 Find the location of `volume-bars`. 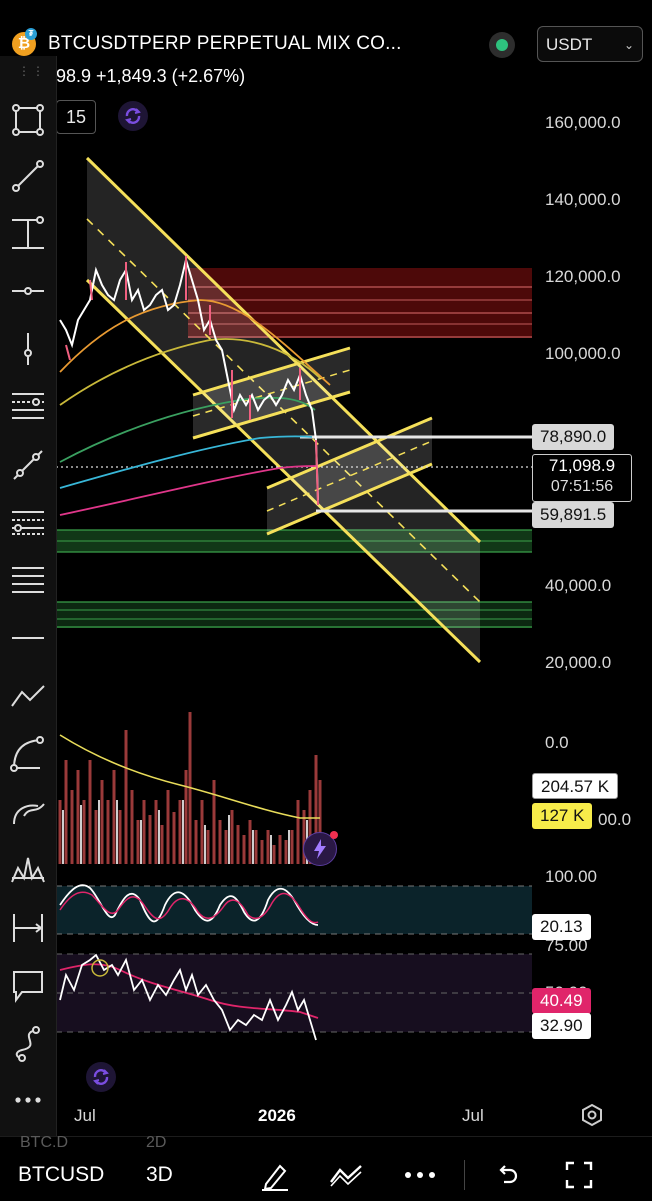

volume-bars is located at coordinates (190, 788).